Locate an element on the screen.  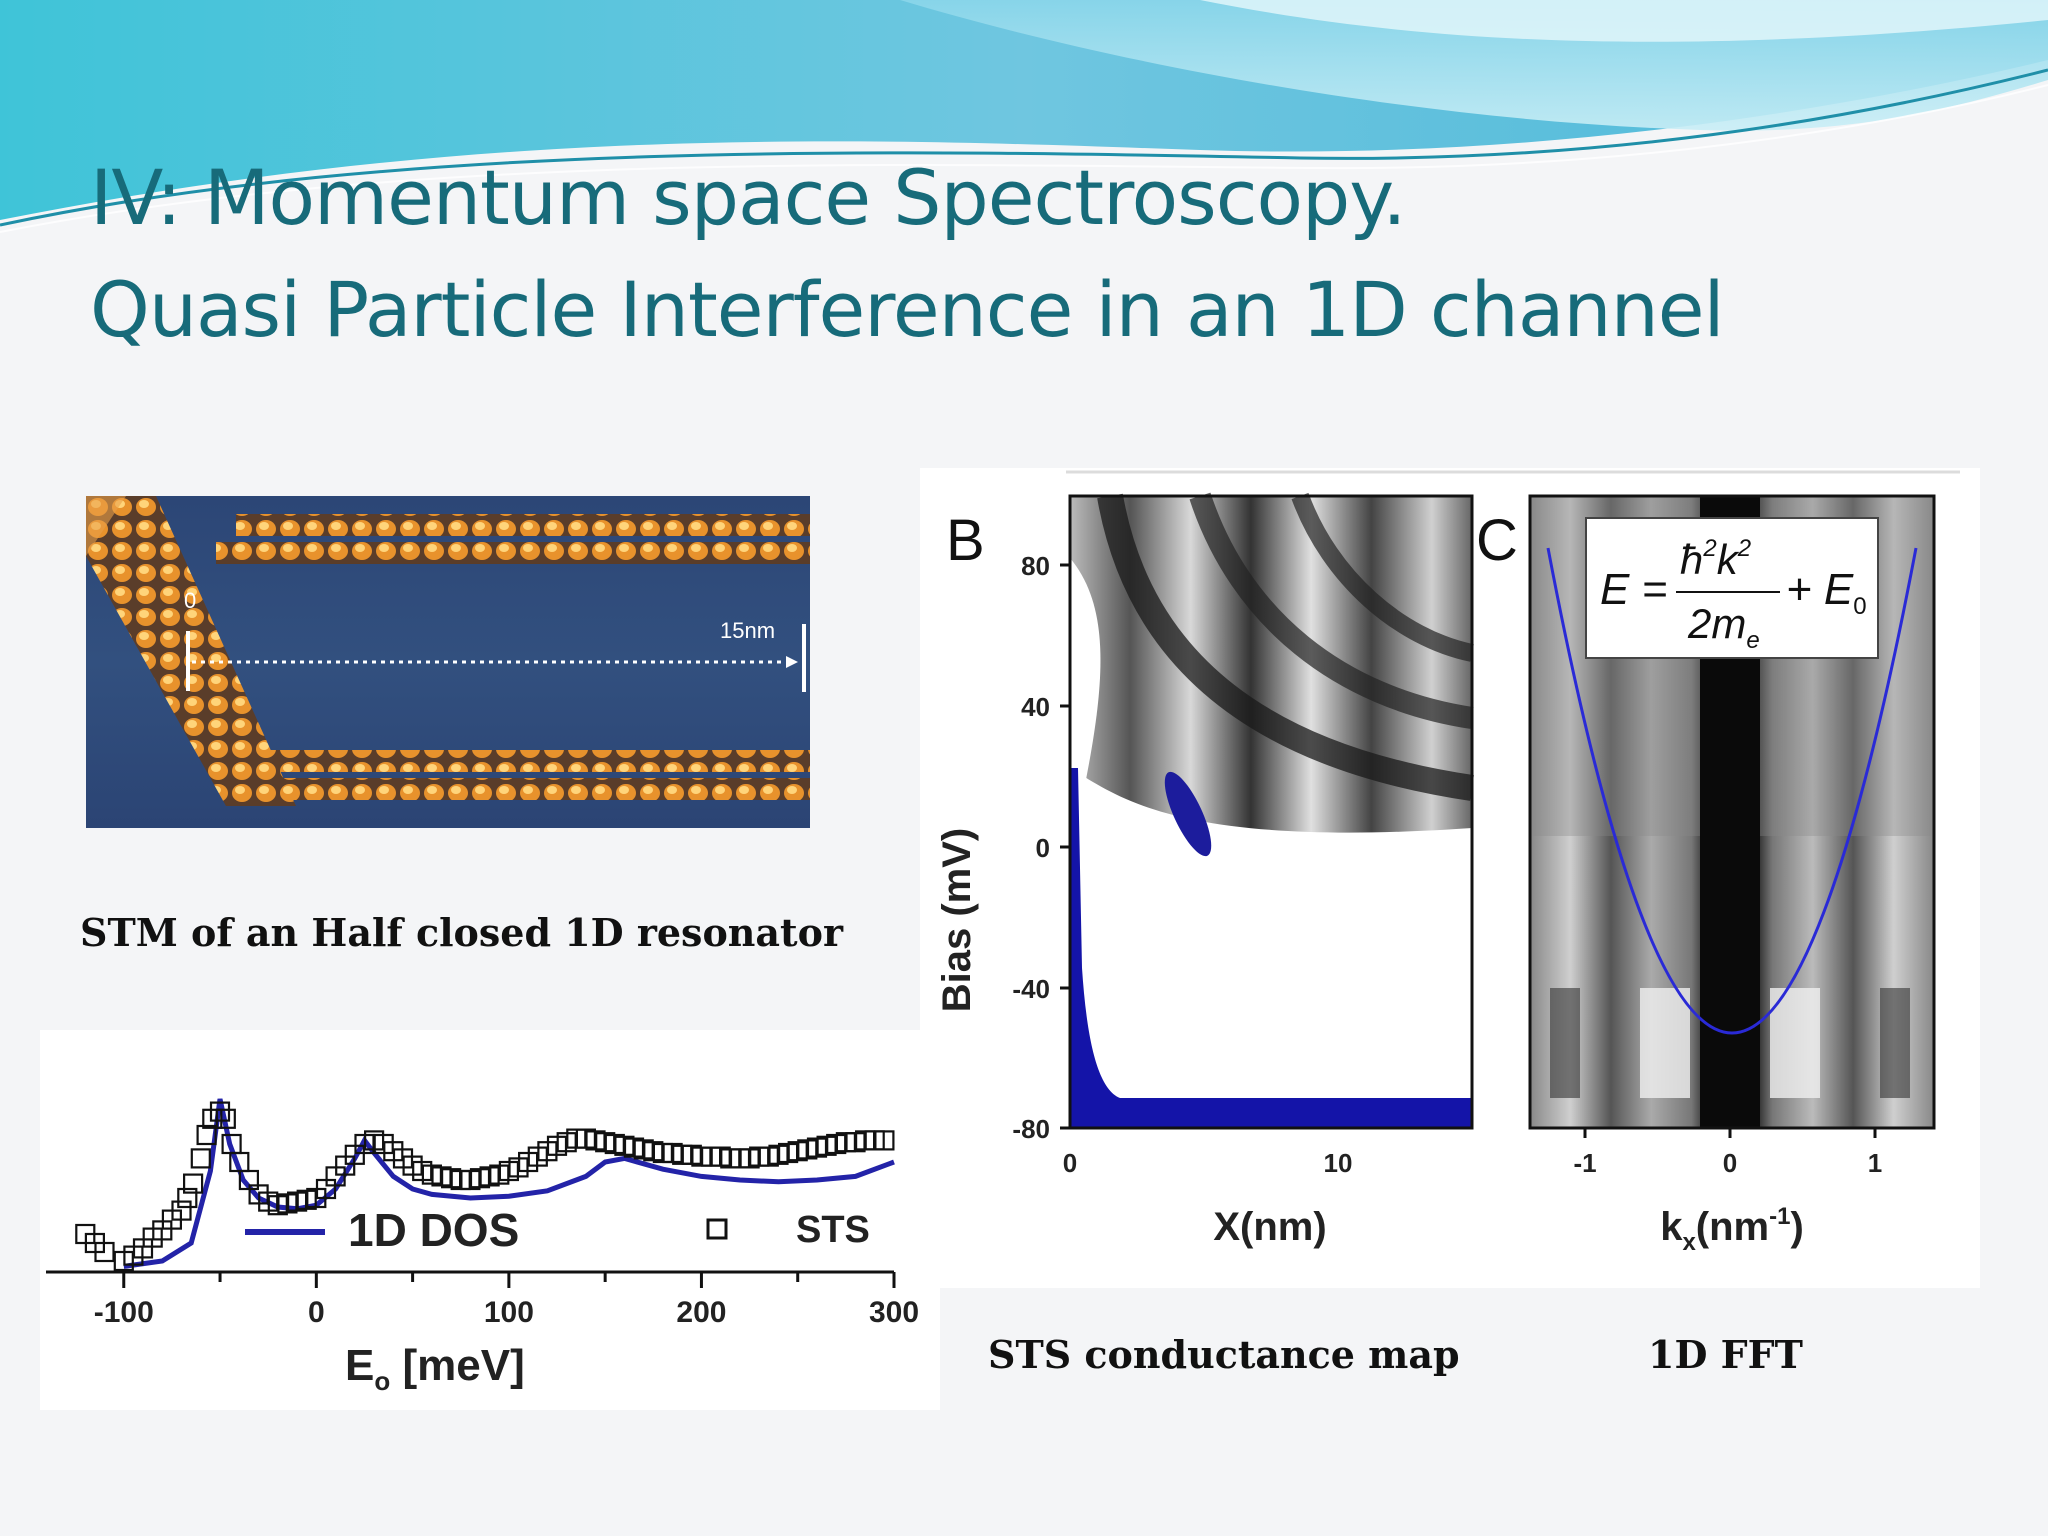
stm-chain-diagonal is located at coordinates (191, 651).